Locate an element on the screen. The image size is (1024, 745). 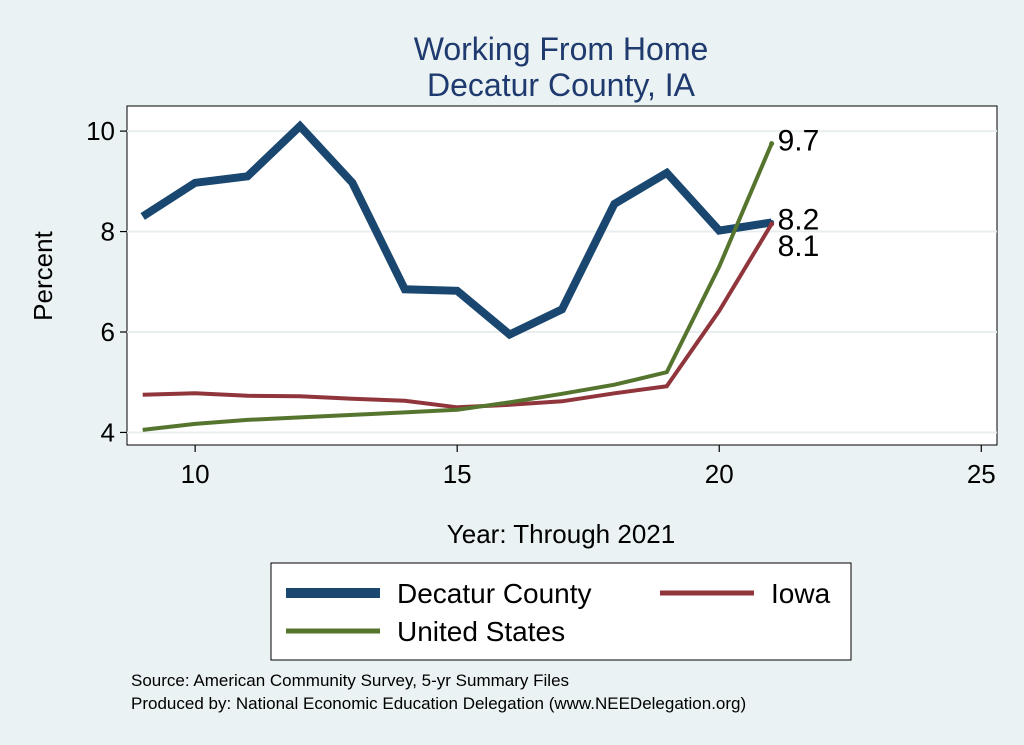
y-tick-label: 4 is located at coordinates (108, 432).